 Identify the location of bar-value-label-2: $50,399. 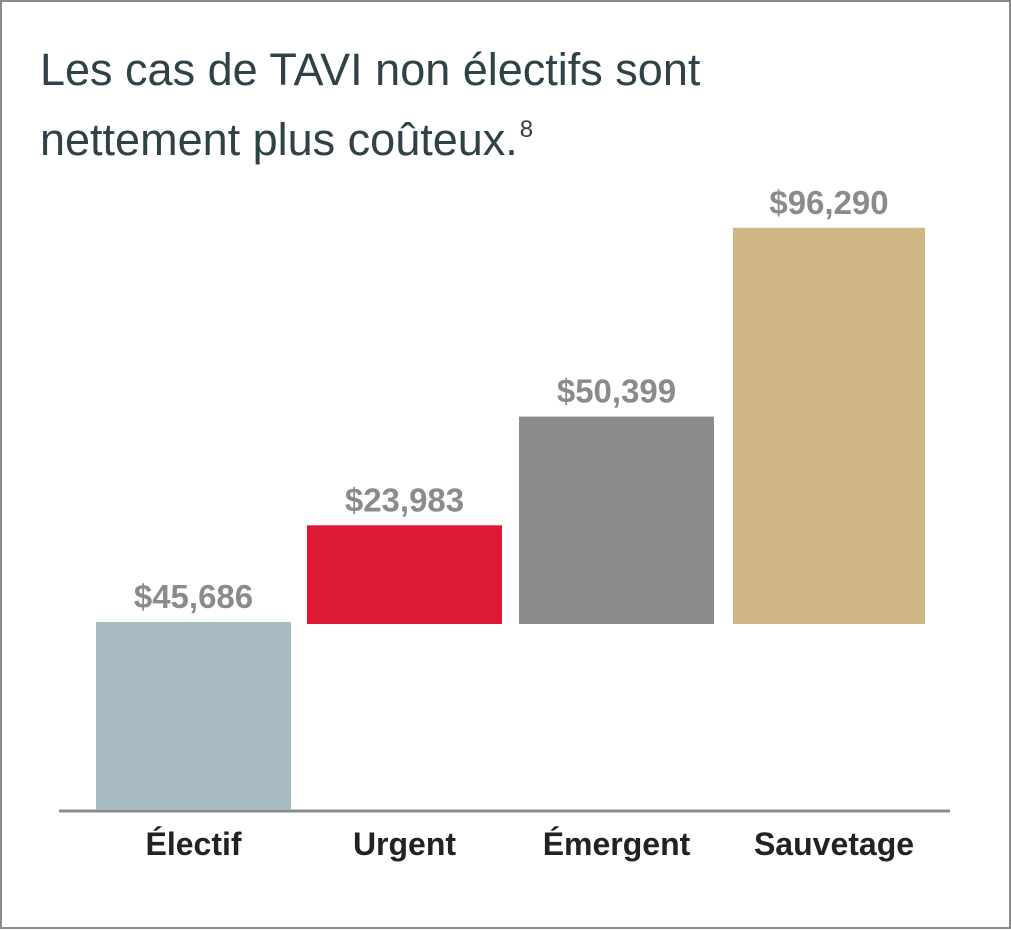
(616, 391).